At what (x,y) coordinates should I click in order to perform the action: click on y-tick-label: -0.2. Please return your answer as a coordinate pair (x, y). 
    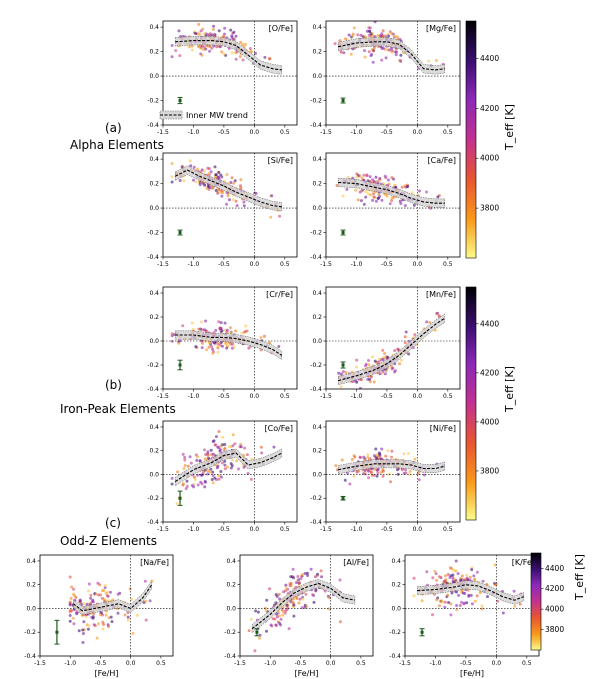
    Looking at the image, I should click on (316, 498).